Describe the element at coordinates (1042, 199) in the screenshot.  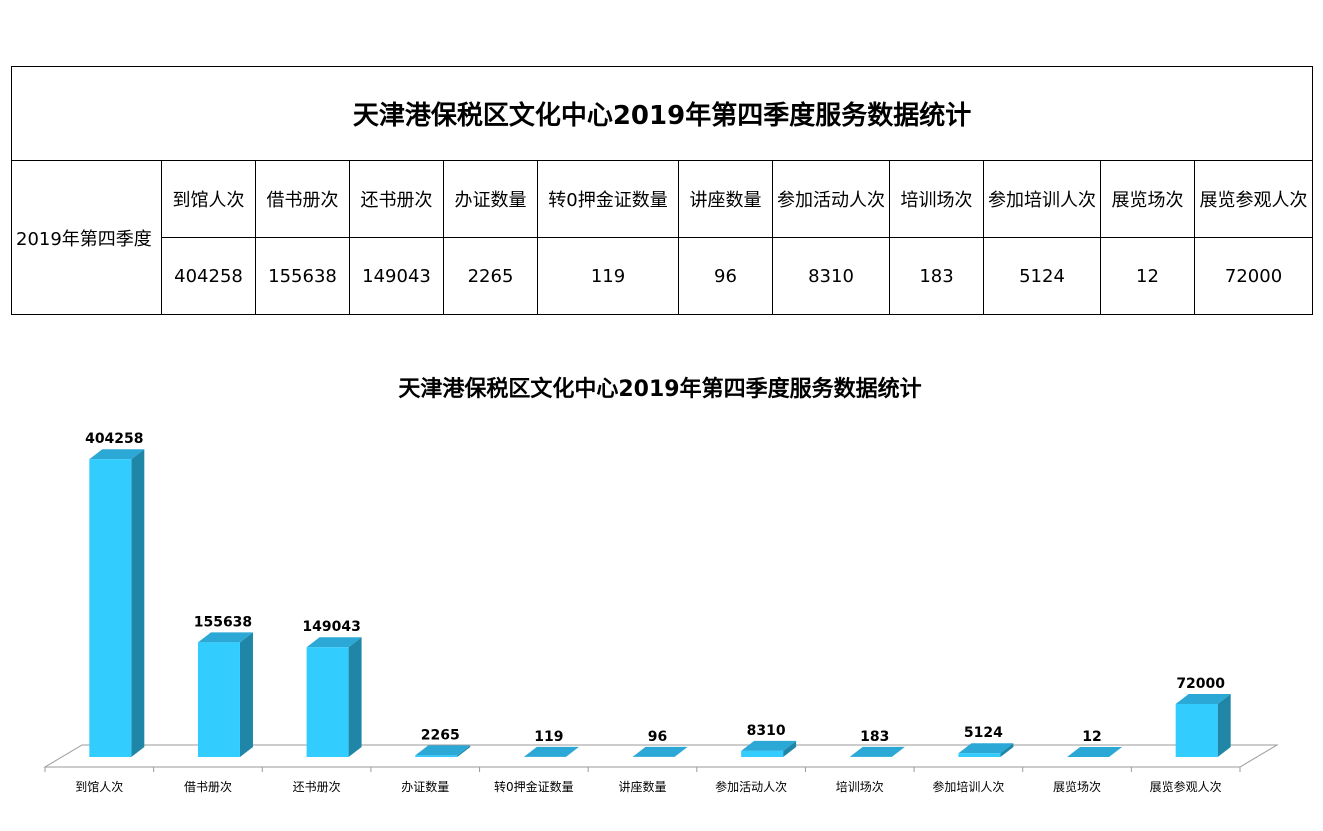
I see `table-header-cell: 参加培训人次` at that location.